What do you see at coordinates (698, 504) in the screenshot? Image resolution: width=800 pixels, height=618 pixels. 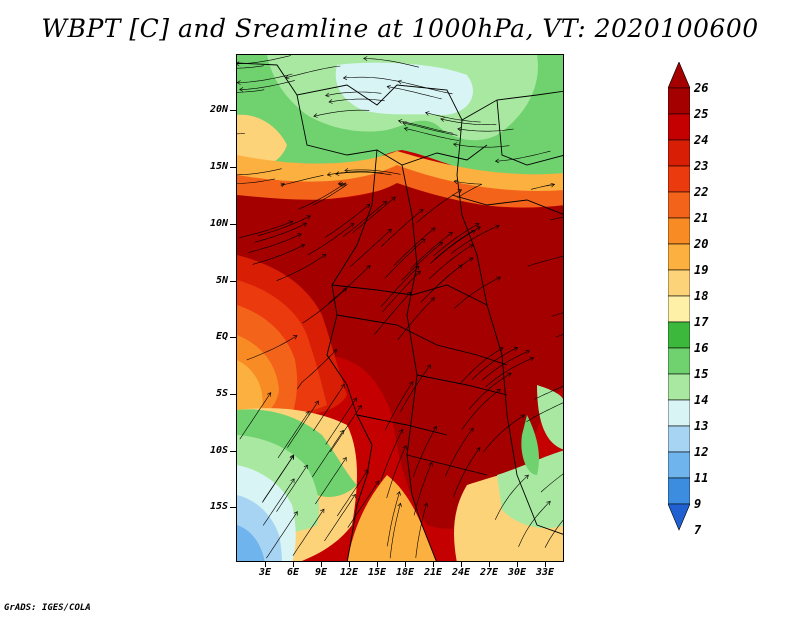 I see `colorbar-label: 9` at bounding box center [698, 504].